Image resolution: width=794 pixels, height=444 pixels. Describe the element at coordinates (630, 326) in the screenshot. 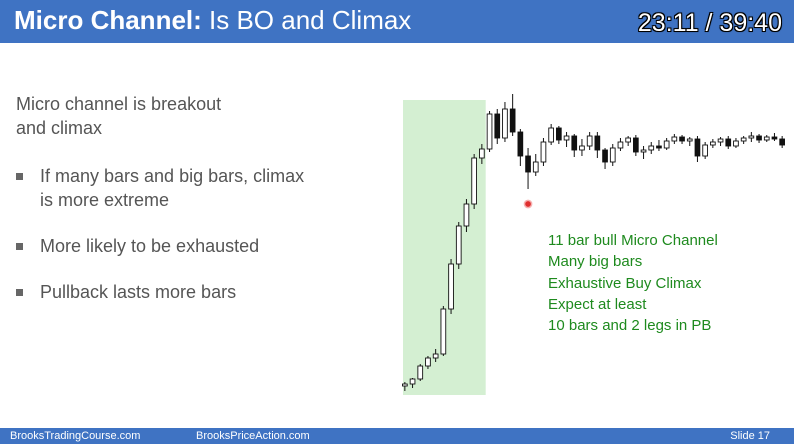

I see `annotation-line: 10 bars and 2 legs in PB` at that location.